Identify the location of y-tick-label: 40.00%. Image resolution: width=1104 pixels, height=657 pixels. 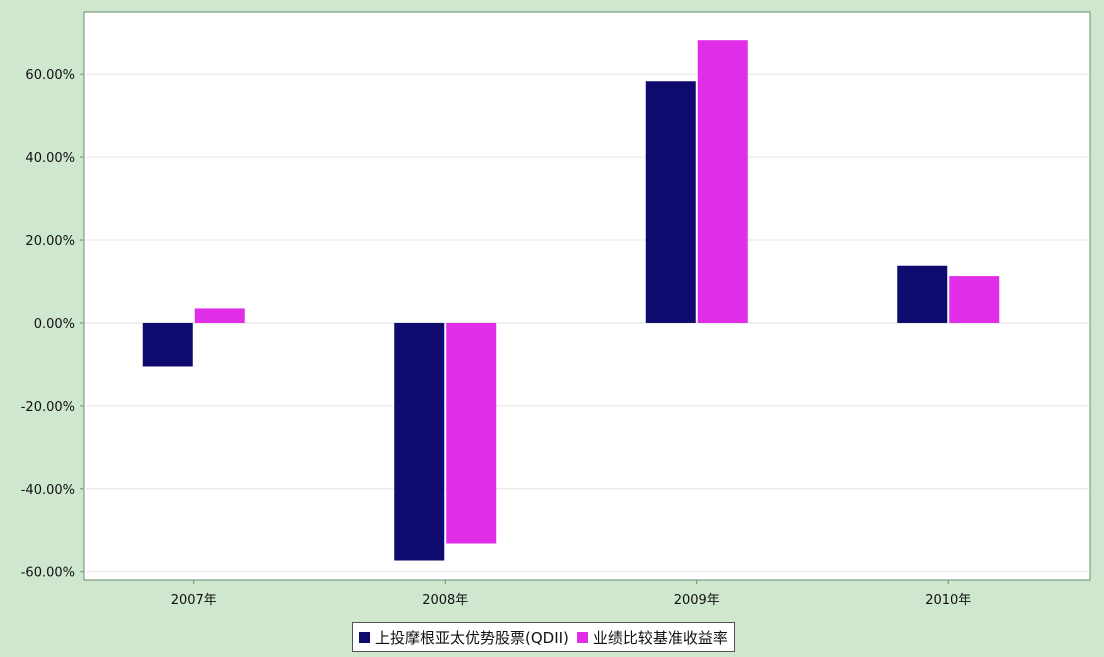
(50, 158).